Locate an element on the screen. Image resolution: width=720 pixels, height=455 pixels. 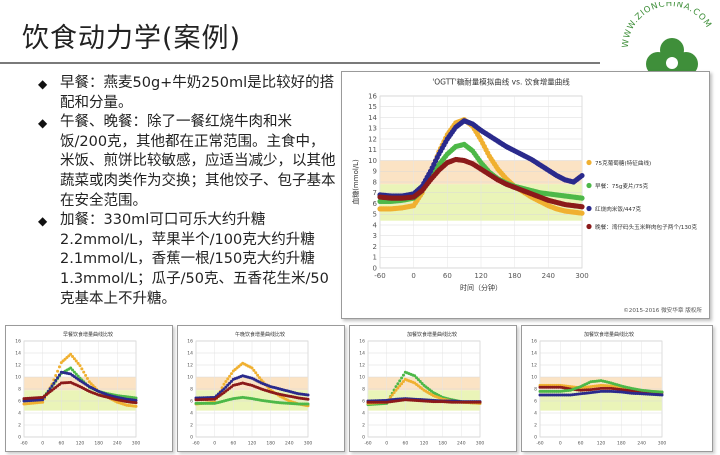
y-tick-label: 15 is located at coordinates (372, 107).